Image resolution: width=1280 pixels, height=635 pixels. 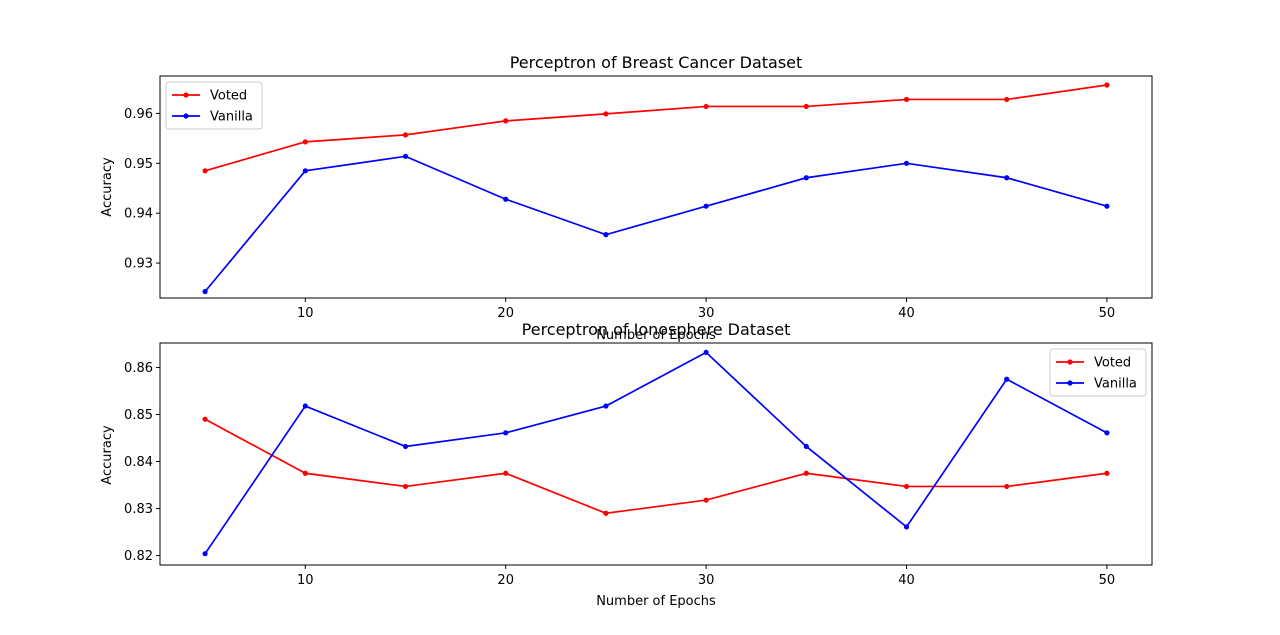 I want to click on y-tick-label: 0.93, so click(x=138, y=264).